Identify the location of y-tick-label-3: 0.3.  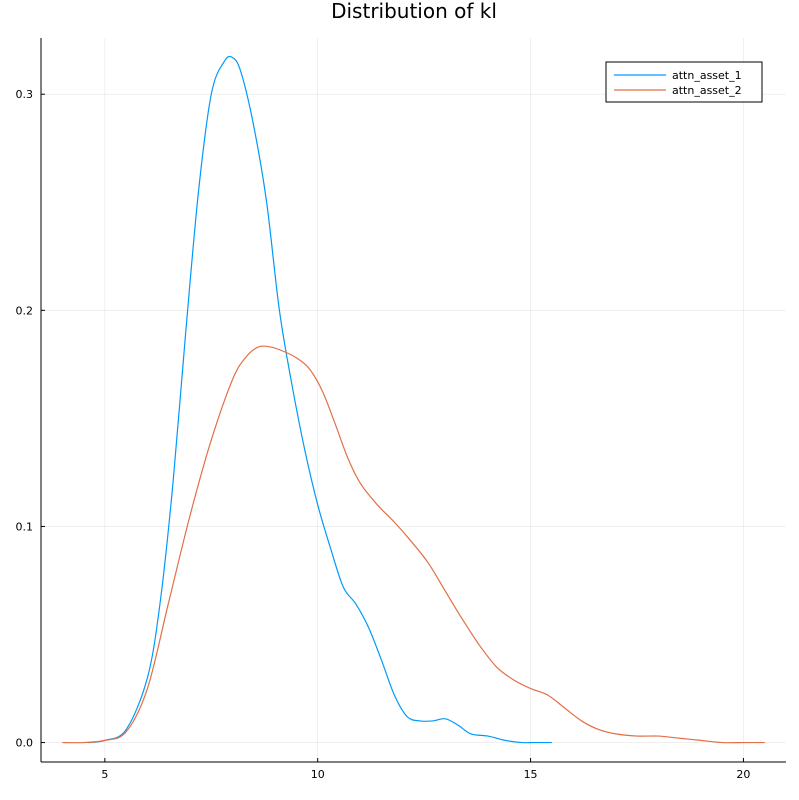
(25, 94).